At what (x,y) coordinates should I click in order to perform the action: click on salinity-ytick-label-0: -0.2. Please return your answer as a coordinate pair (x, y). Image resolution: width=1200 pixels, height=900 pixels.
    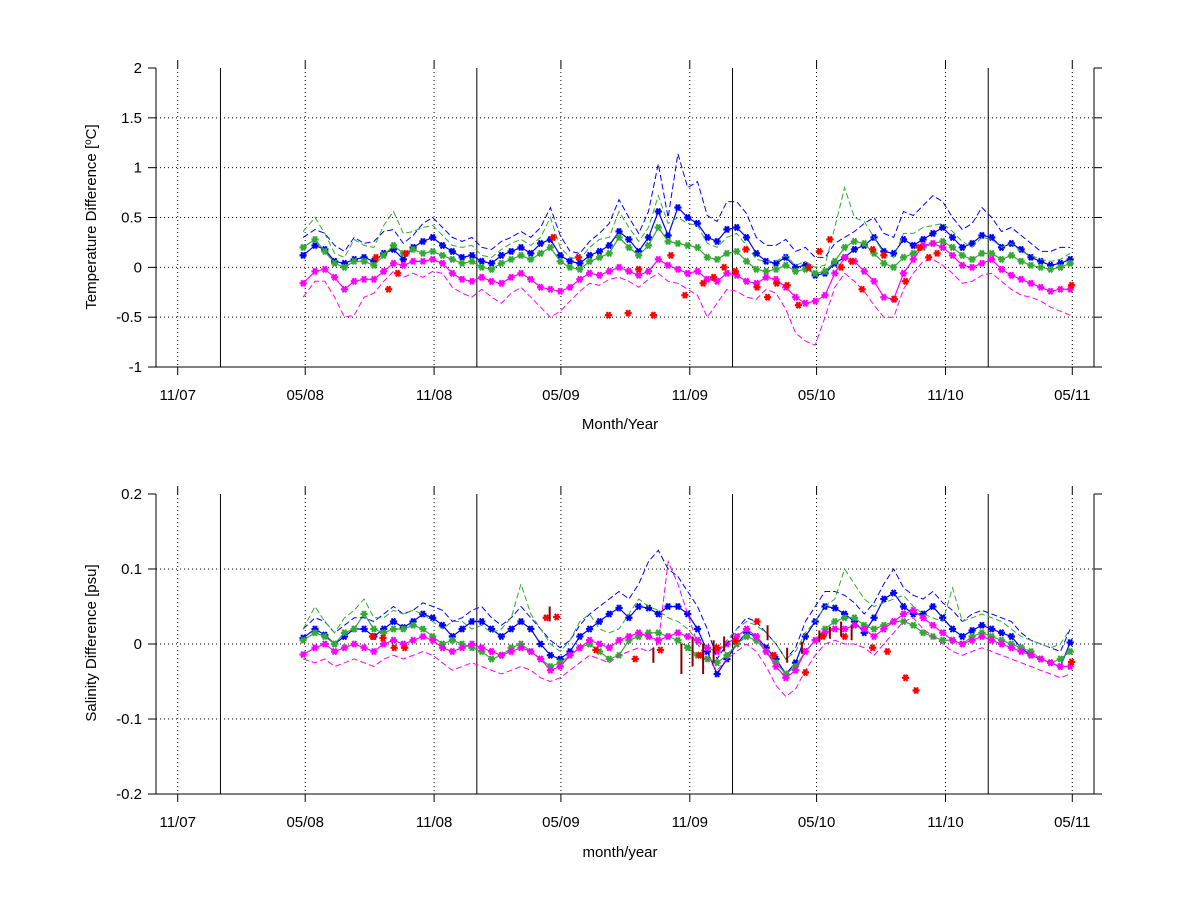
    Looking at the image, I should click on (129, 794).